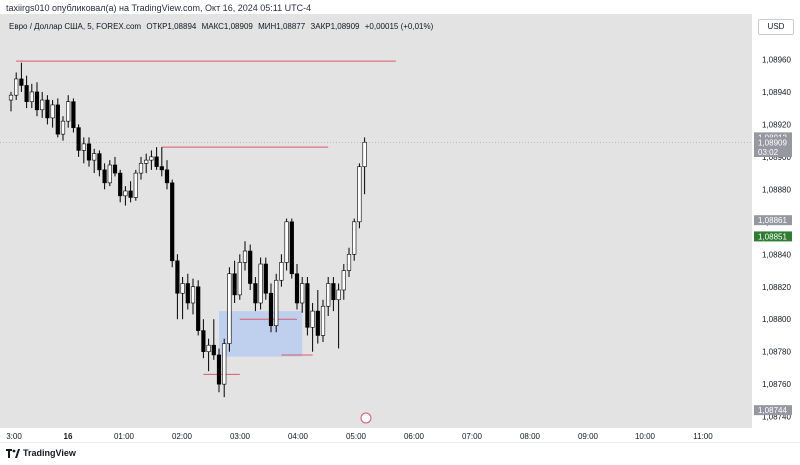 The width and height of the screenshot is (800, 465). I want to click on brand-label: TradingView, so click(49, 453).